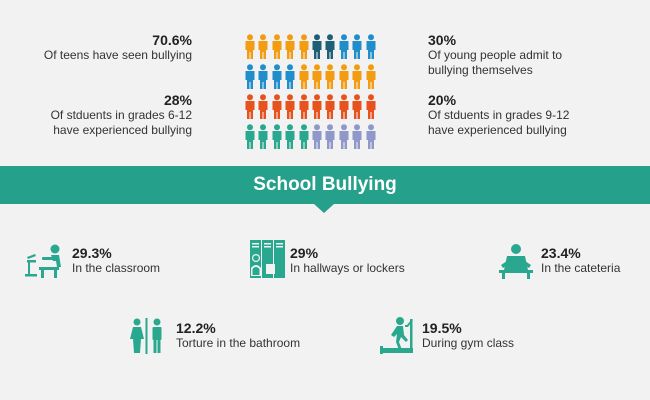 The width and height of the screenshot is (650, 400). What do you see at coordinates (396, 335) in the screenshot?
I see `treadmill-icon` at bounding box center [396, 335].